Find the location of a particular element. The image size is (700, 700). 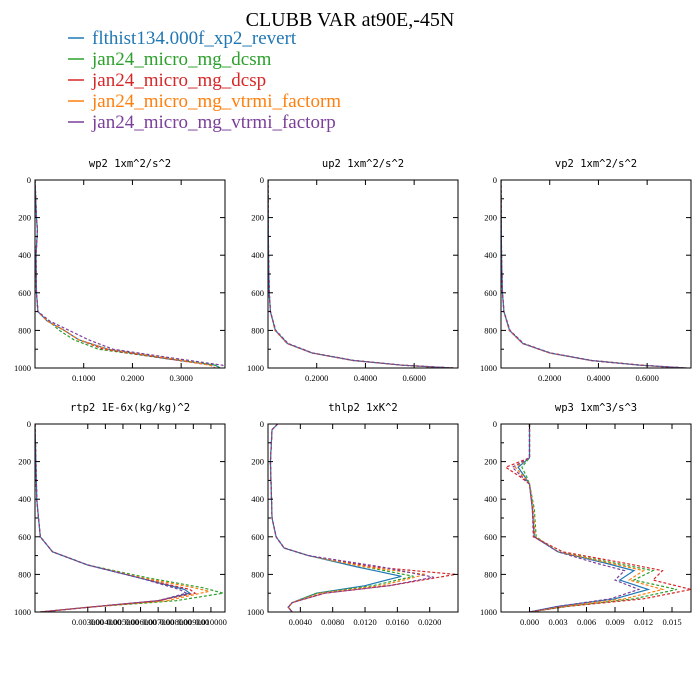

x-tick-label: 0.006000 is located at coordinates (141, 622).